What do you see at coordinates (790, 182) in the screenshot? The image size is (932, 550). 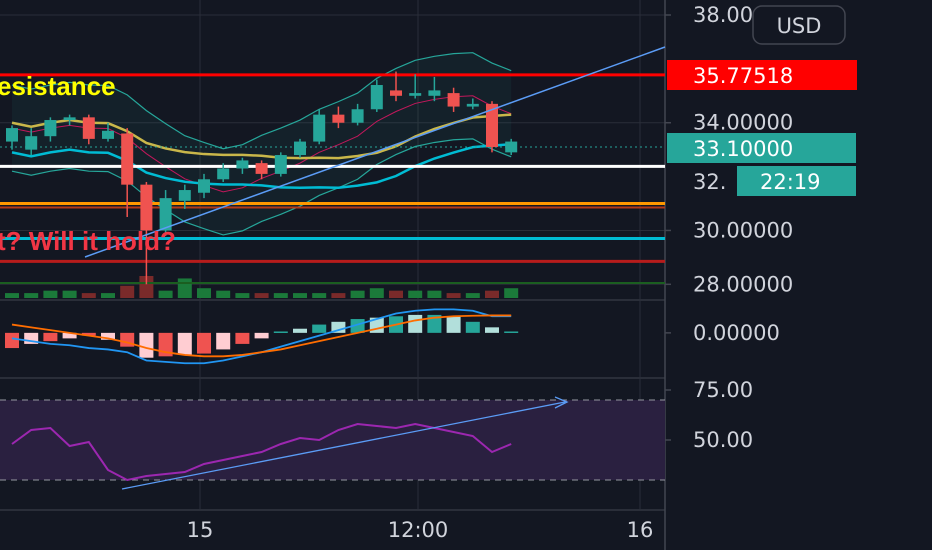 I see `countdown-value: 22:19` at bounding box center [790, 182].